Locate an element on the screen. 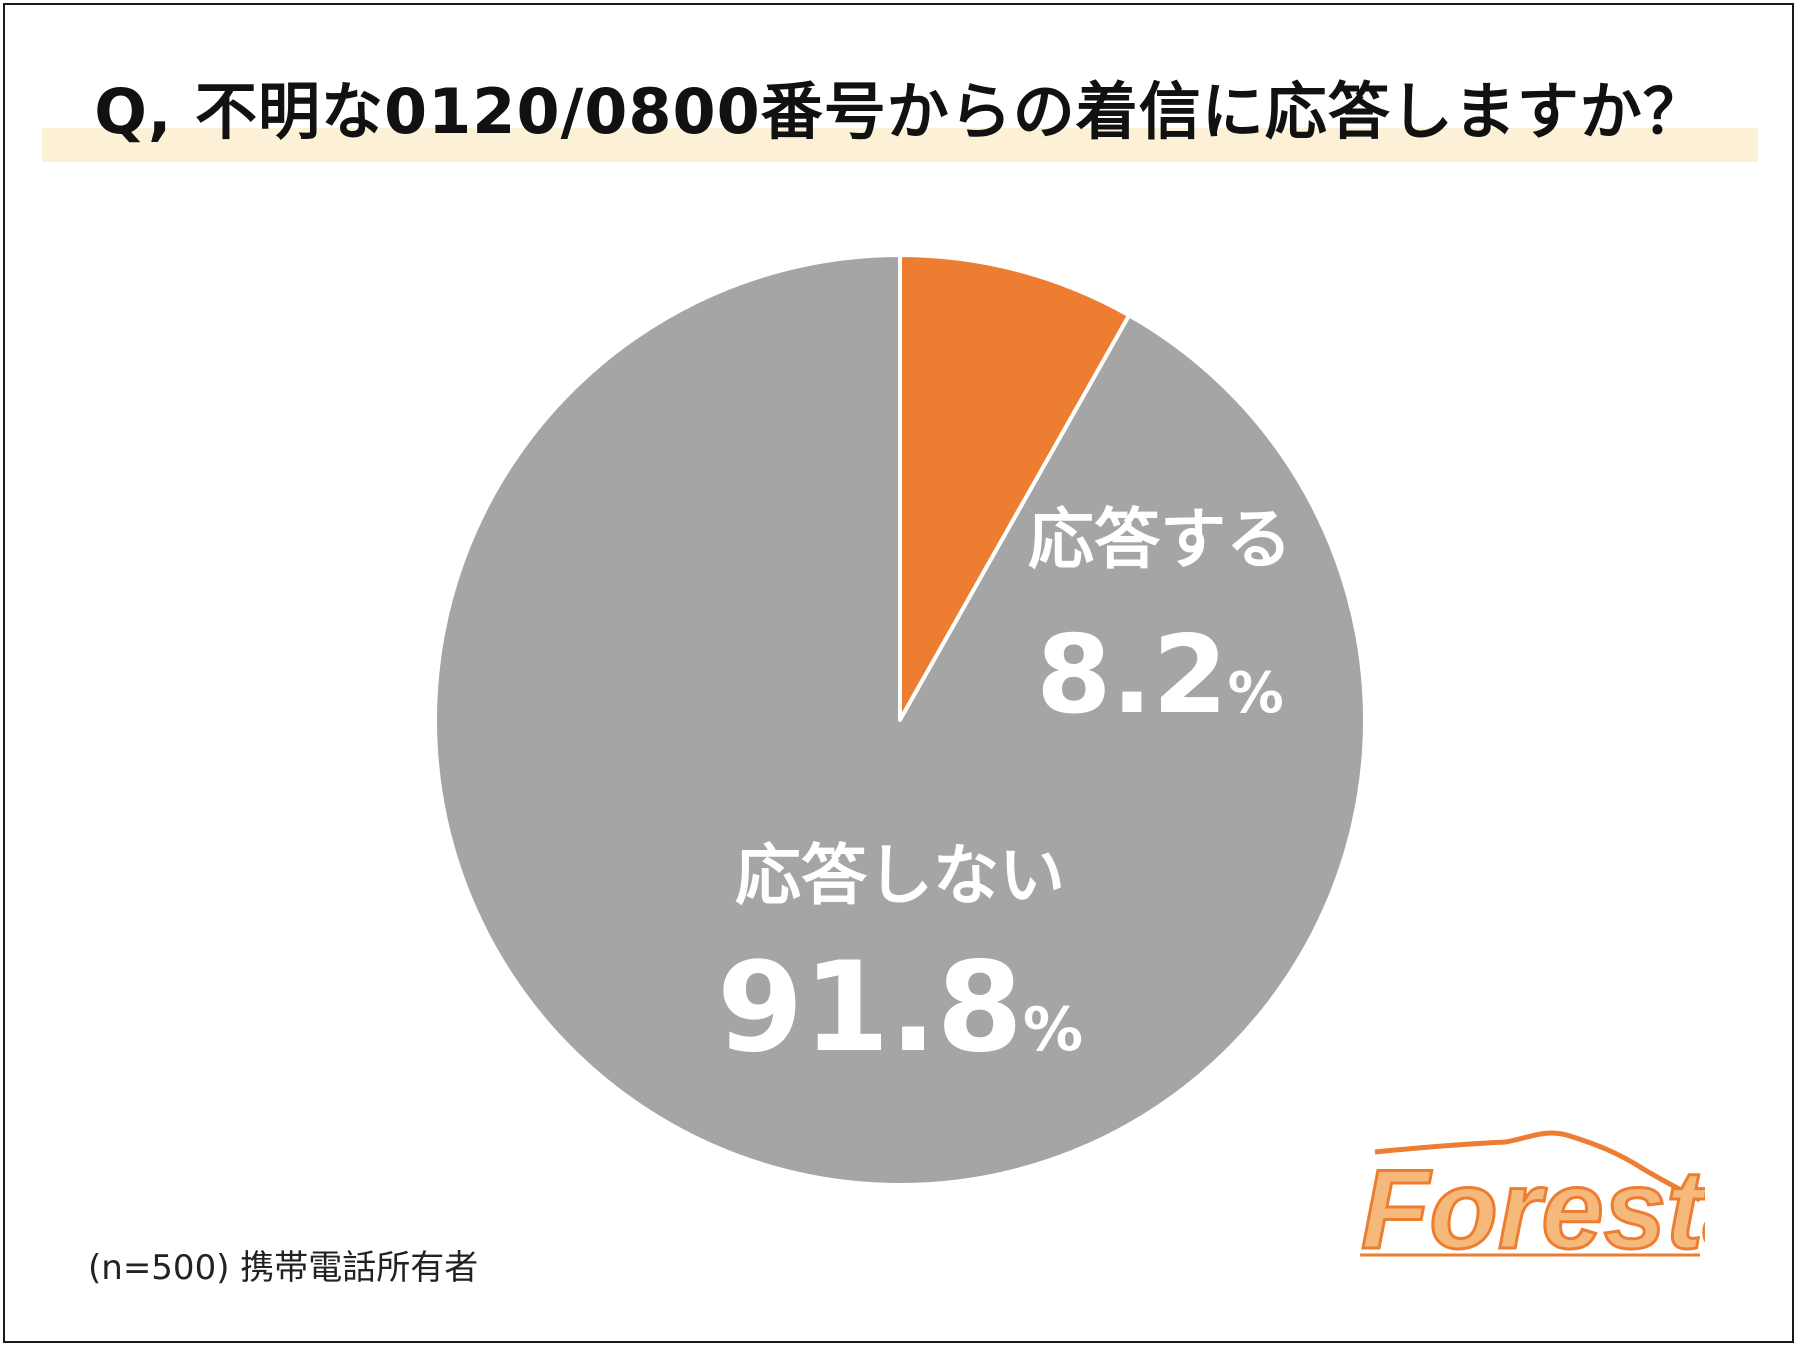 The width and height of the screenshot is (1801, 1350). slice-label-answer: 応答する is located at coordinates (1160, 539).